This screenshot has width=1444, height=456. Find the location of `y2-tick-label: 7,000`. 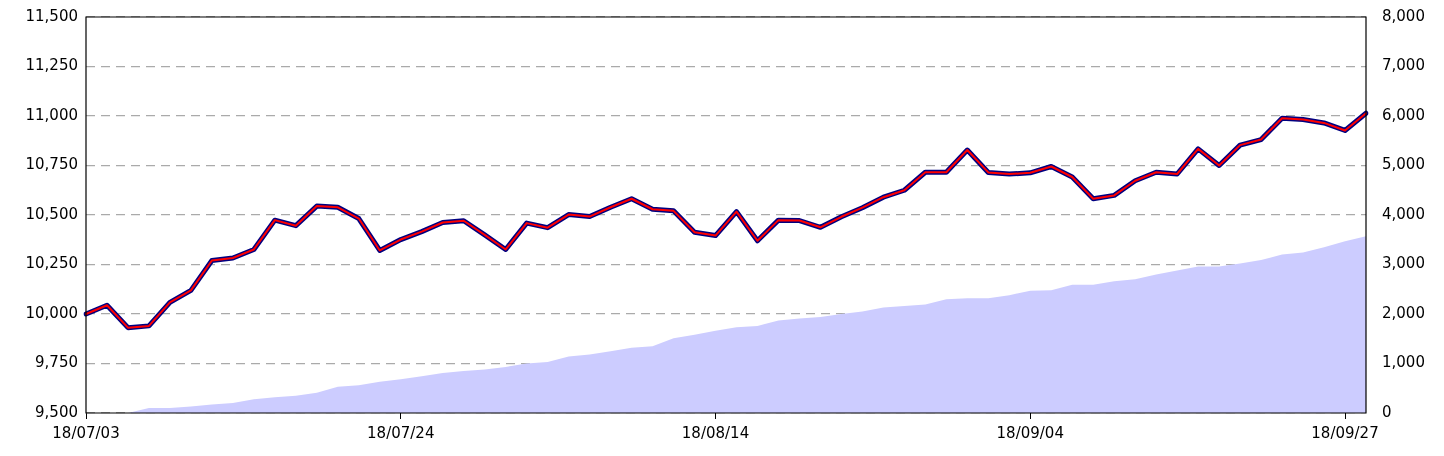

y2-tick-label: 7,000 is located at coordinates (1403, 65).